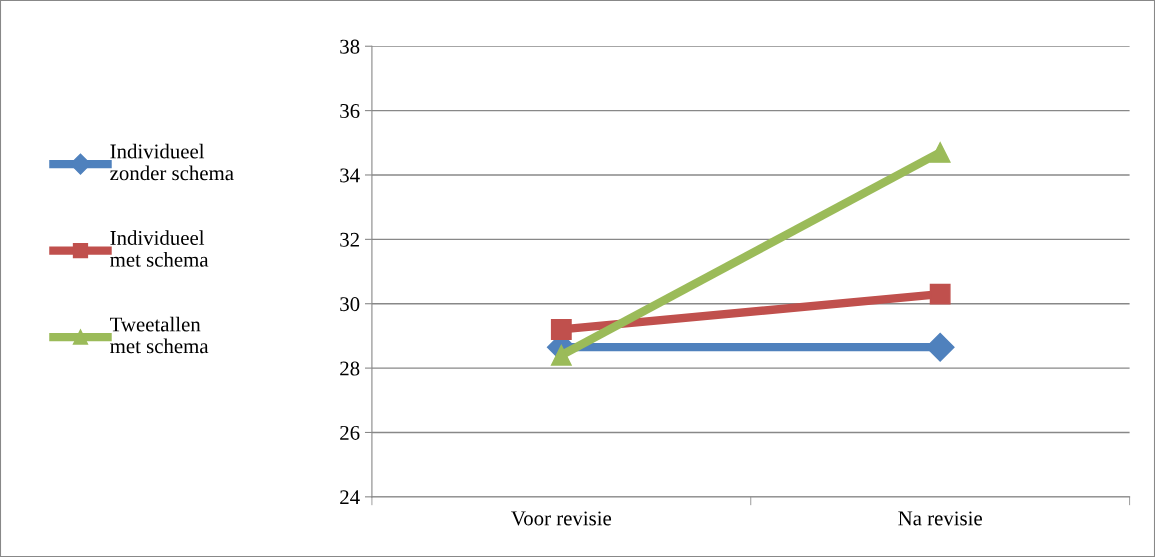 The width and height of the screenshot is (1155, 557). I want to click on x-tick-label: Voor revisie, so click(561, 518).